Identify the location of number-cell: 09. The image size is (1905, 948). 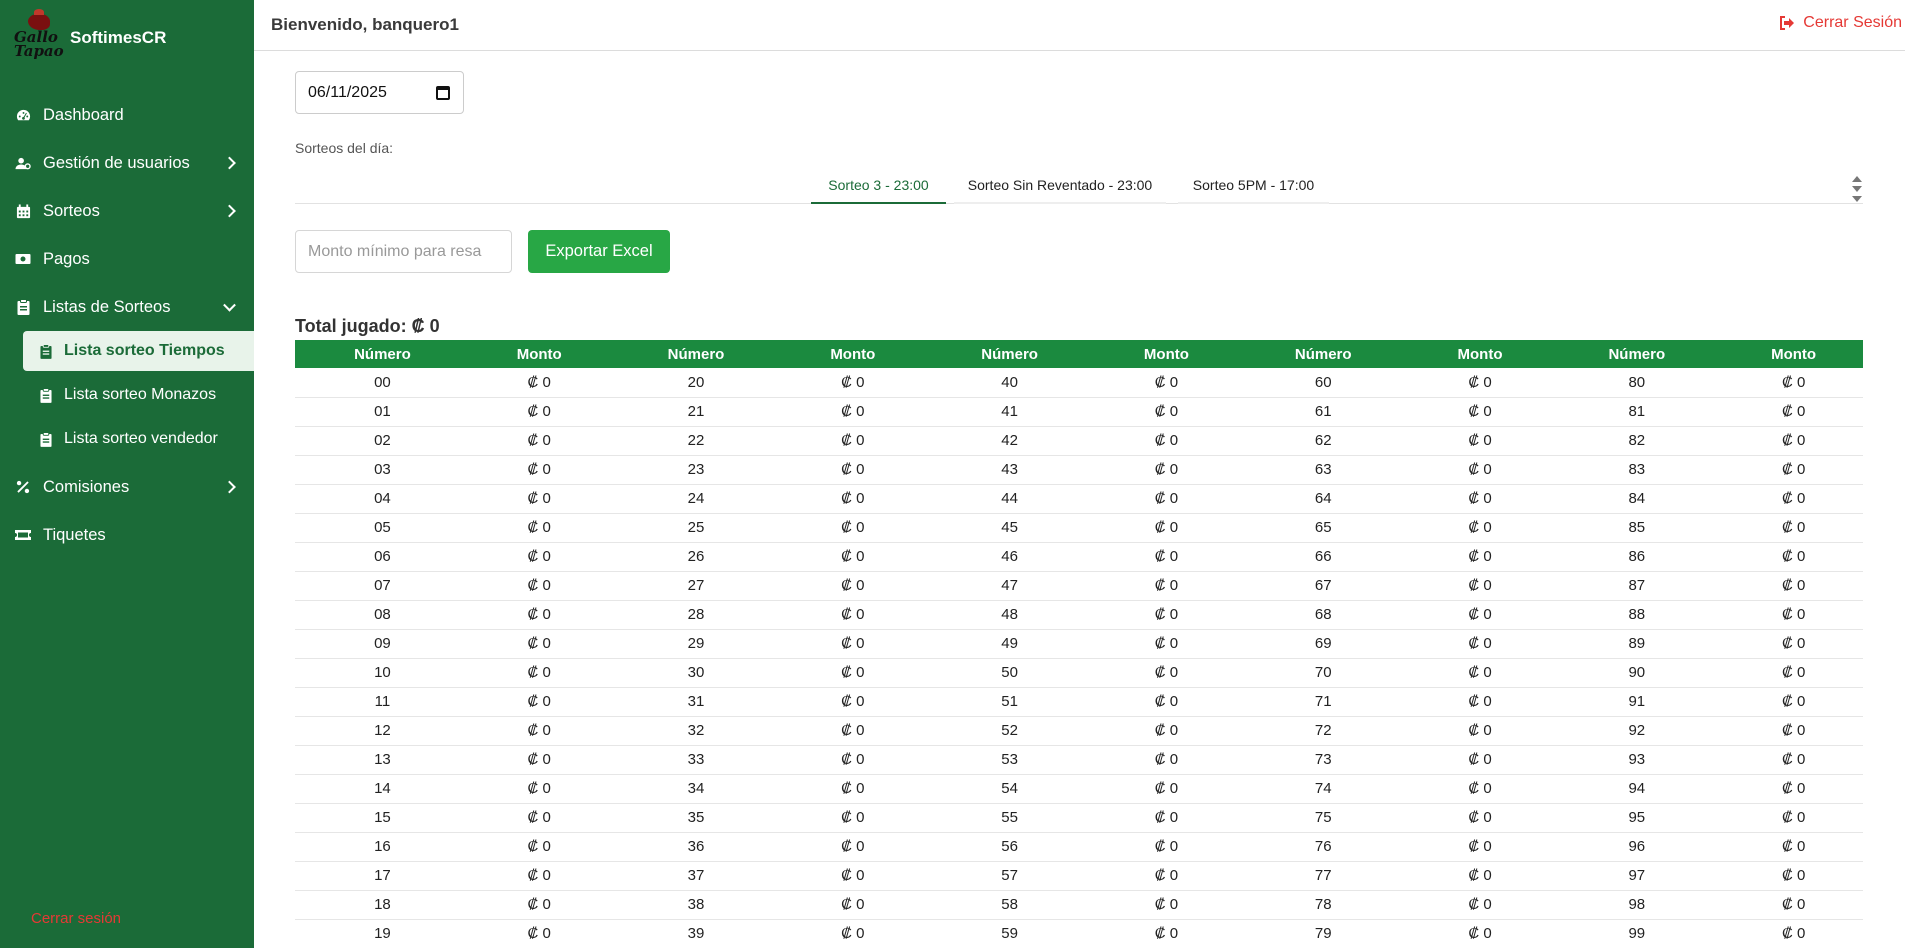
(382, 644).